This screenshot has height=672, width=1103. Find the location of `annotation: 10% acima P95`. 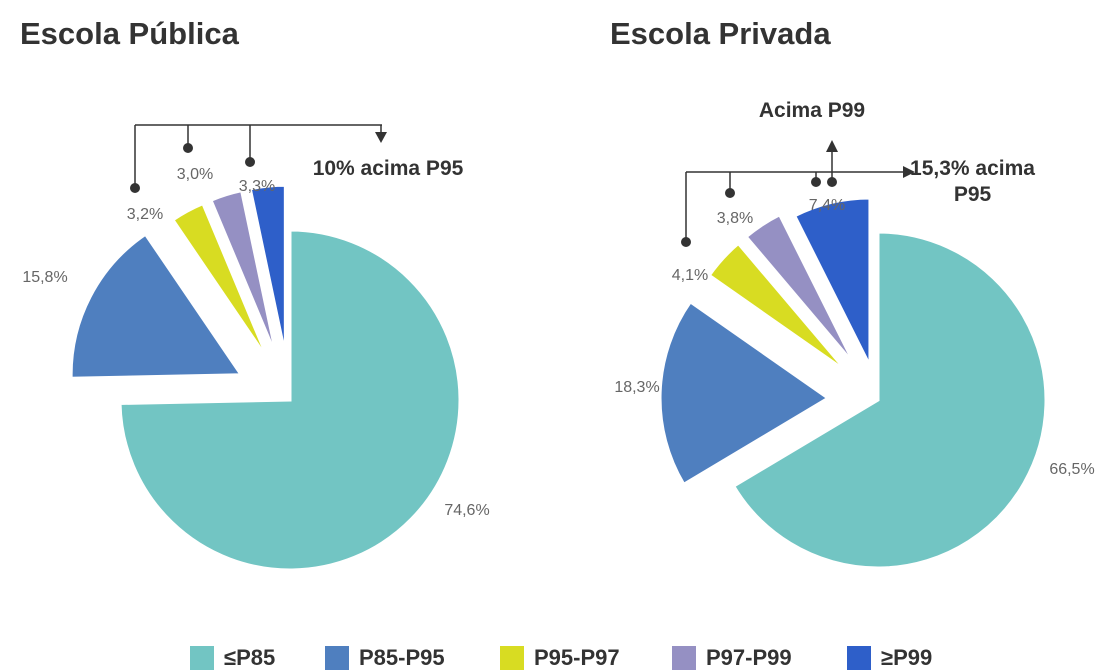

annotation: 10% acima P95 is located at coordinates (388, 168).